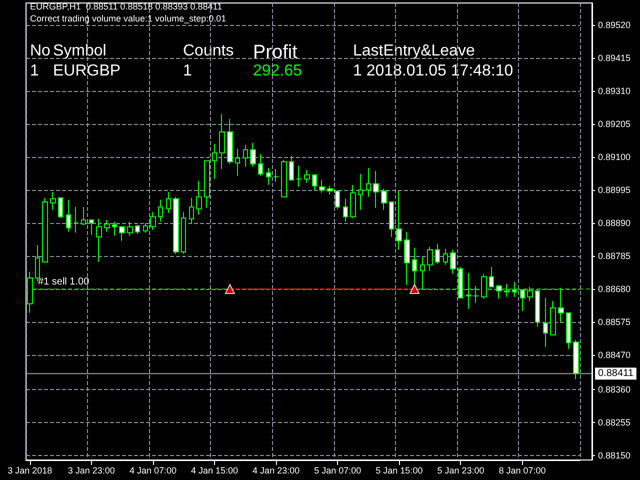  I want to click on text: Correct trading volume value:1 volume_step:0.01, so click(128, 19).